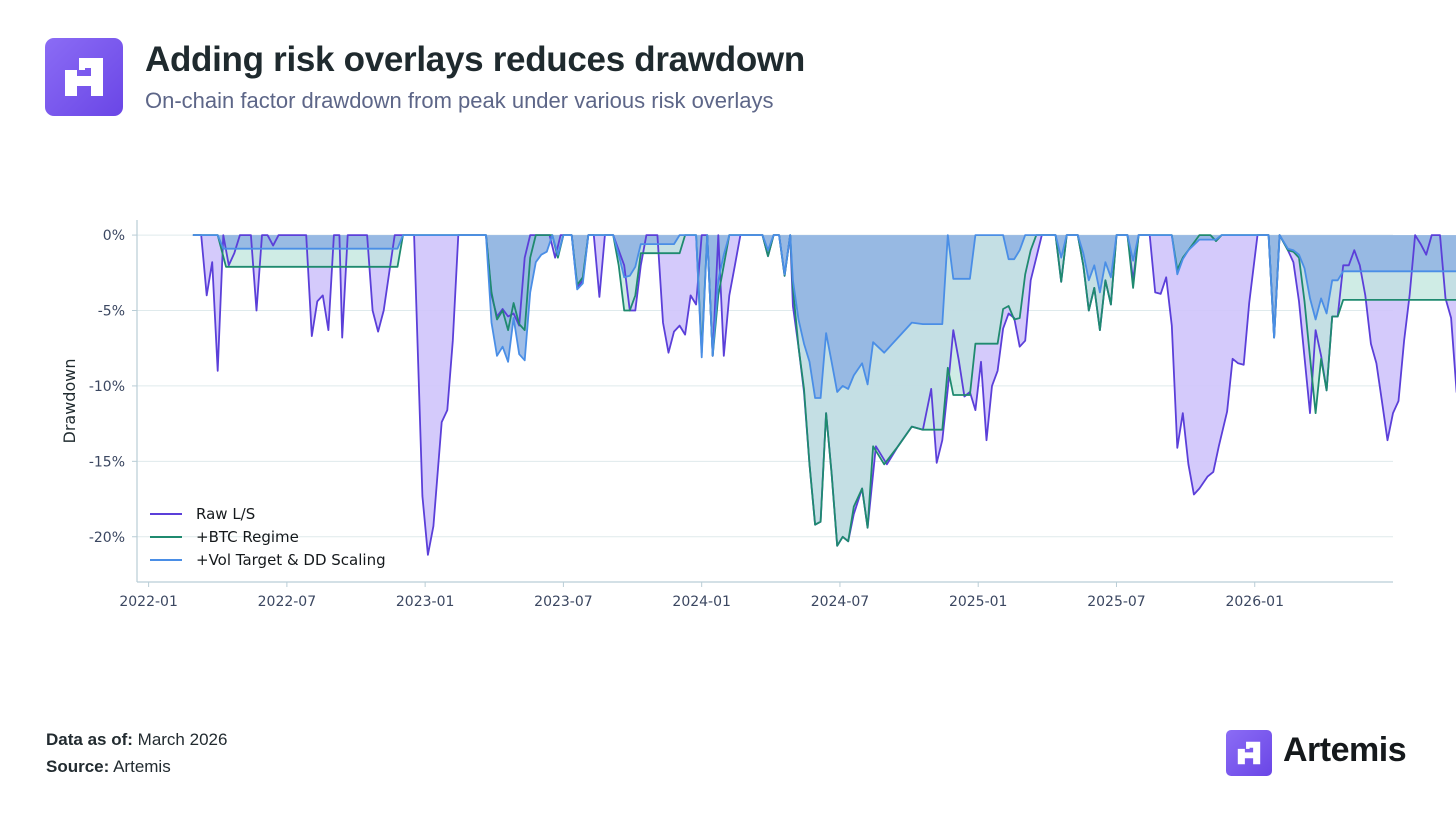 The width and height of the screenshot is (1456, 819). Describe the element at coordinates (425, 602) in the screenshot. I see `x-tick-label: 2023-01` at that location.